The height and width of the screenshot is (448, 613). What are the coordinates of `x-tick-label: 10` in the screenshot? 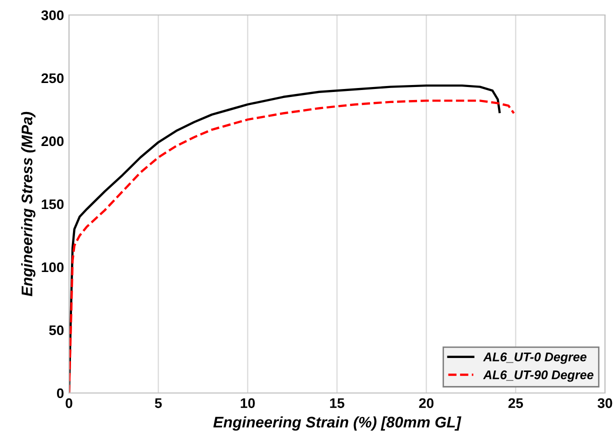 It's located at (247, 403).